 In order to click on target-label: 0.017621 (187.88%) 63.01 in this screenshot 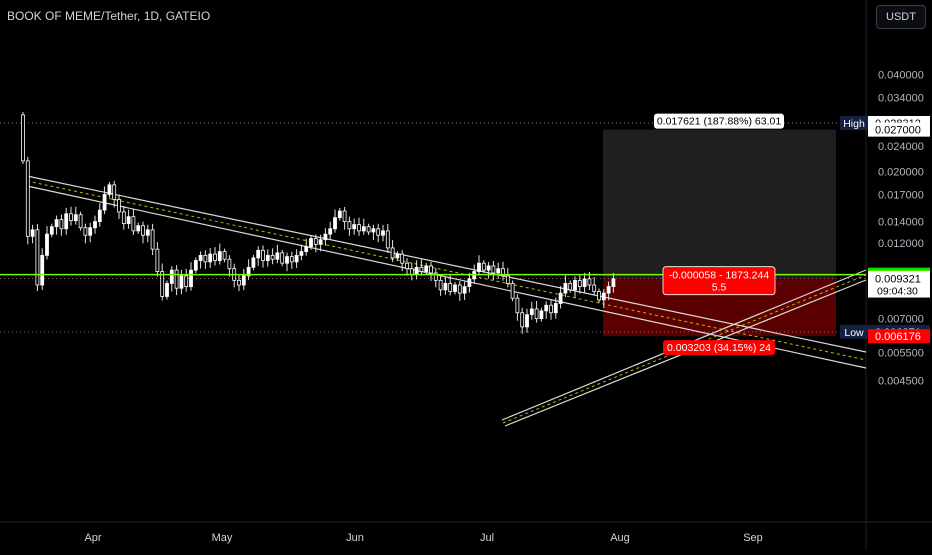, I will do `click(719, 122)`.